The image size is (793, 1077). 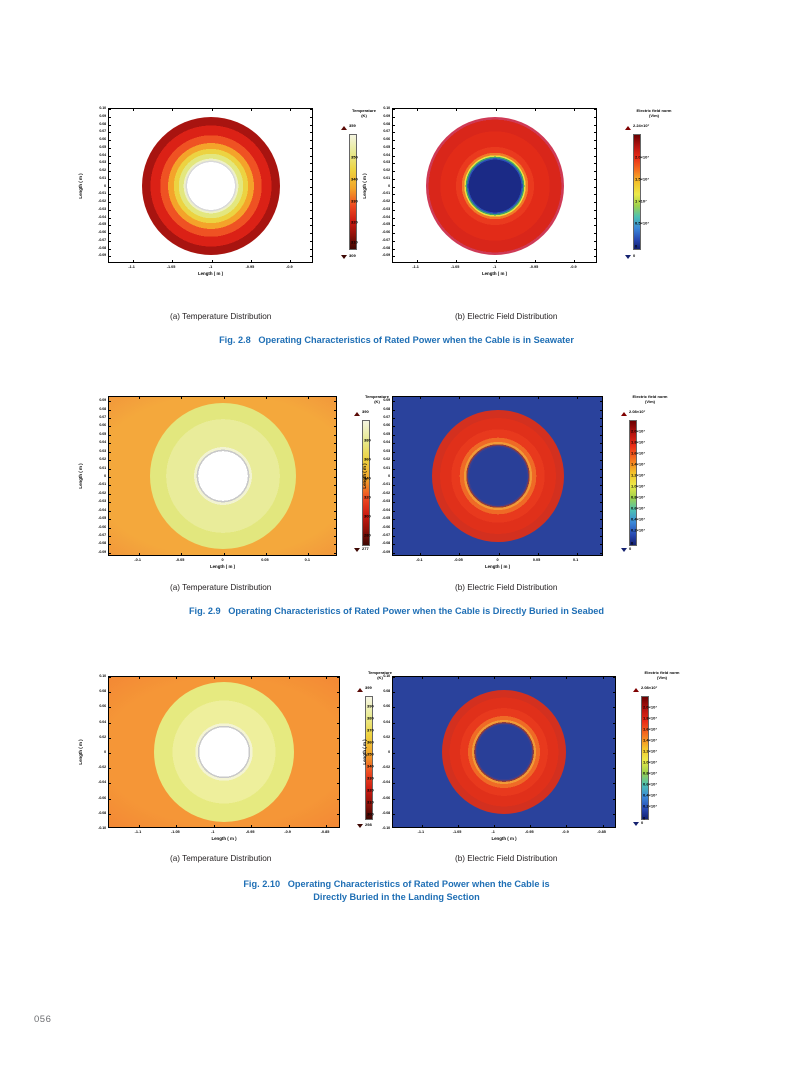 I want to click on y-tick-label: 0.06, so click(x=386, y=425).